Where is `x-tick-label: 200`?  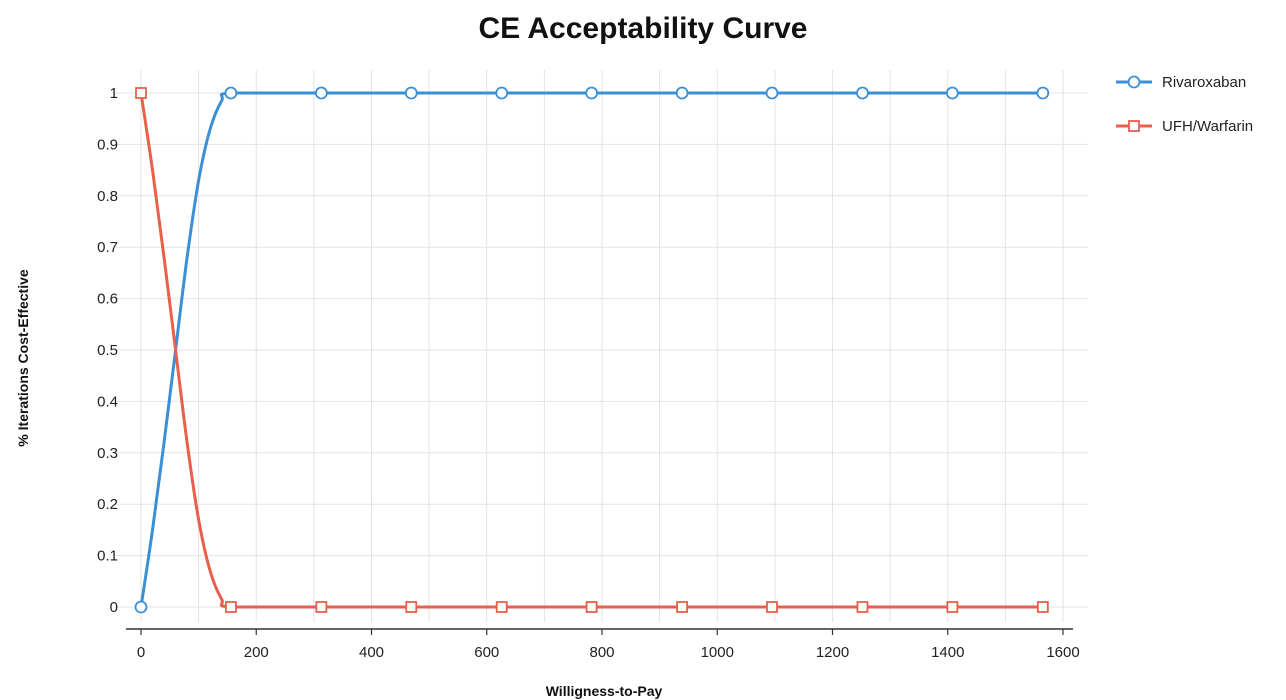
x-tick-label: 200 is located at coordinates (256, 652).